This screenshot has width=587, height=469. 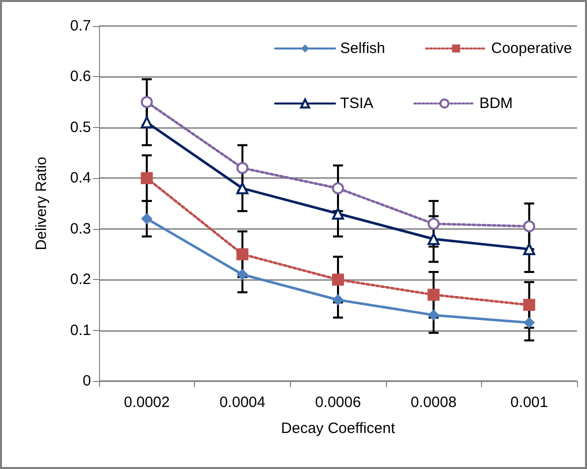 I want to click on x-tick-label: 0.0004, so click(x=242, y=402).